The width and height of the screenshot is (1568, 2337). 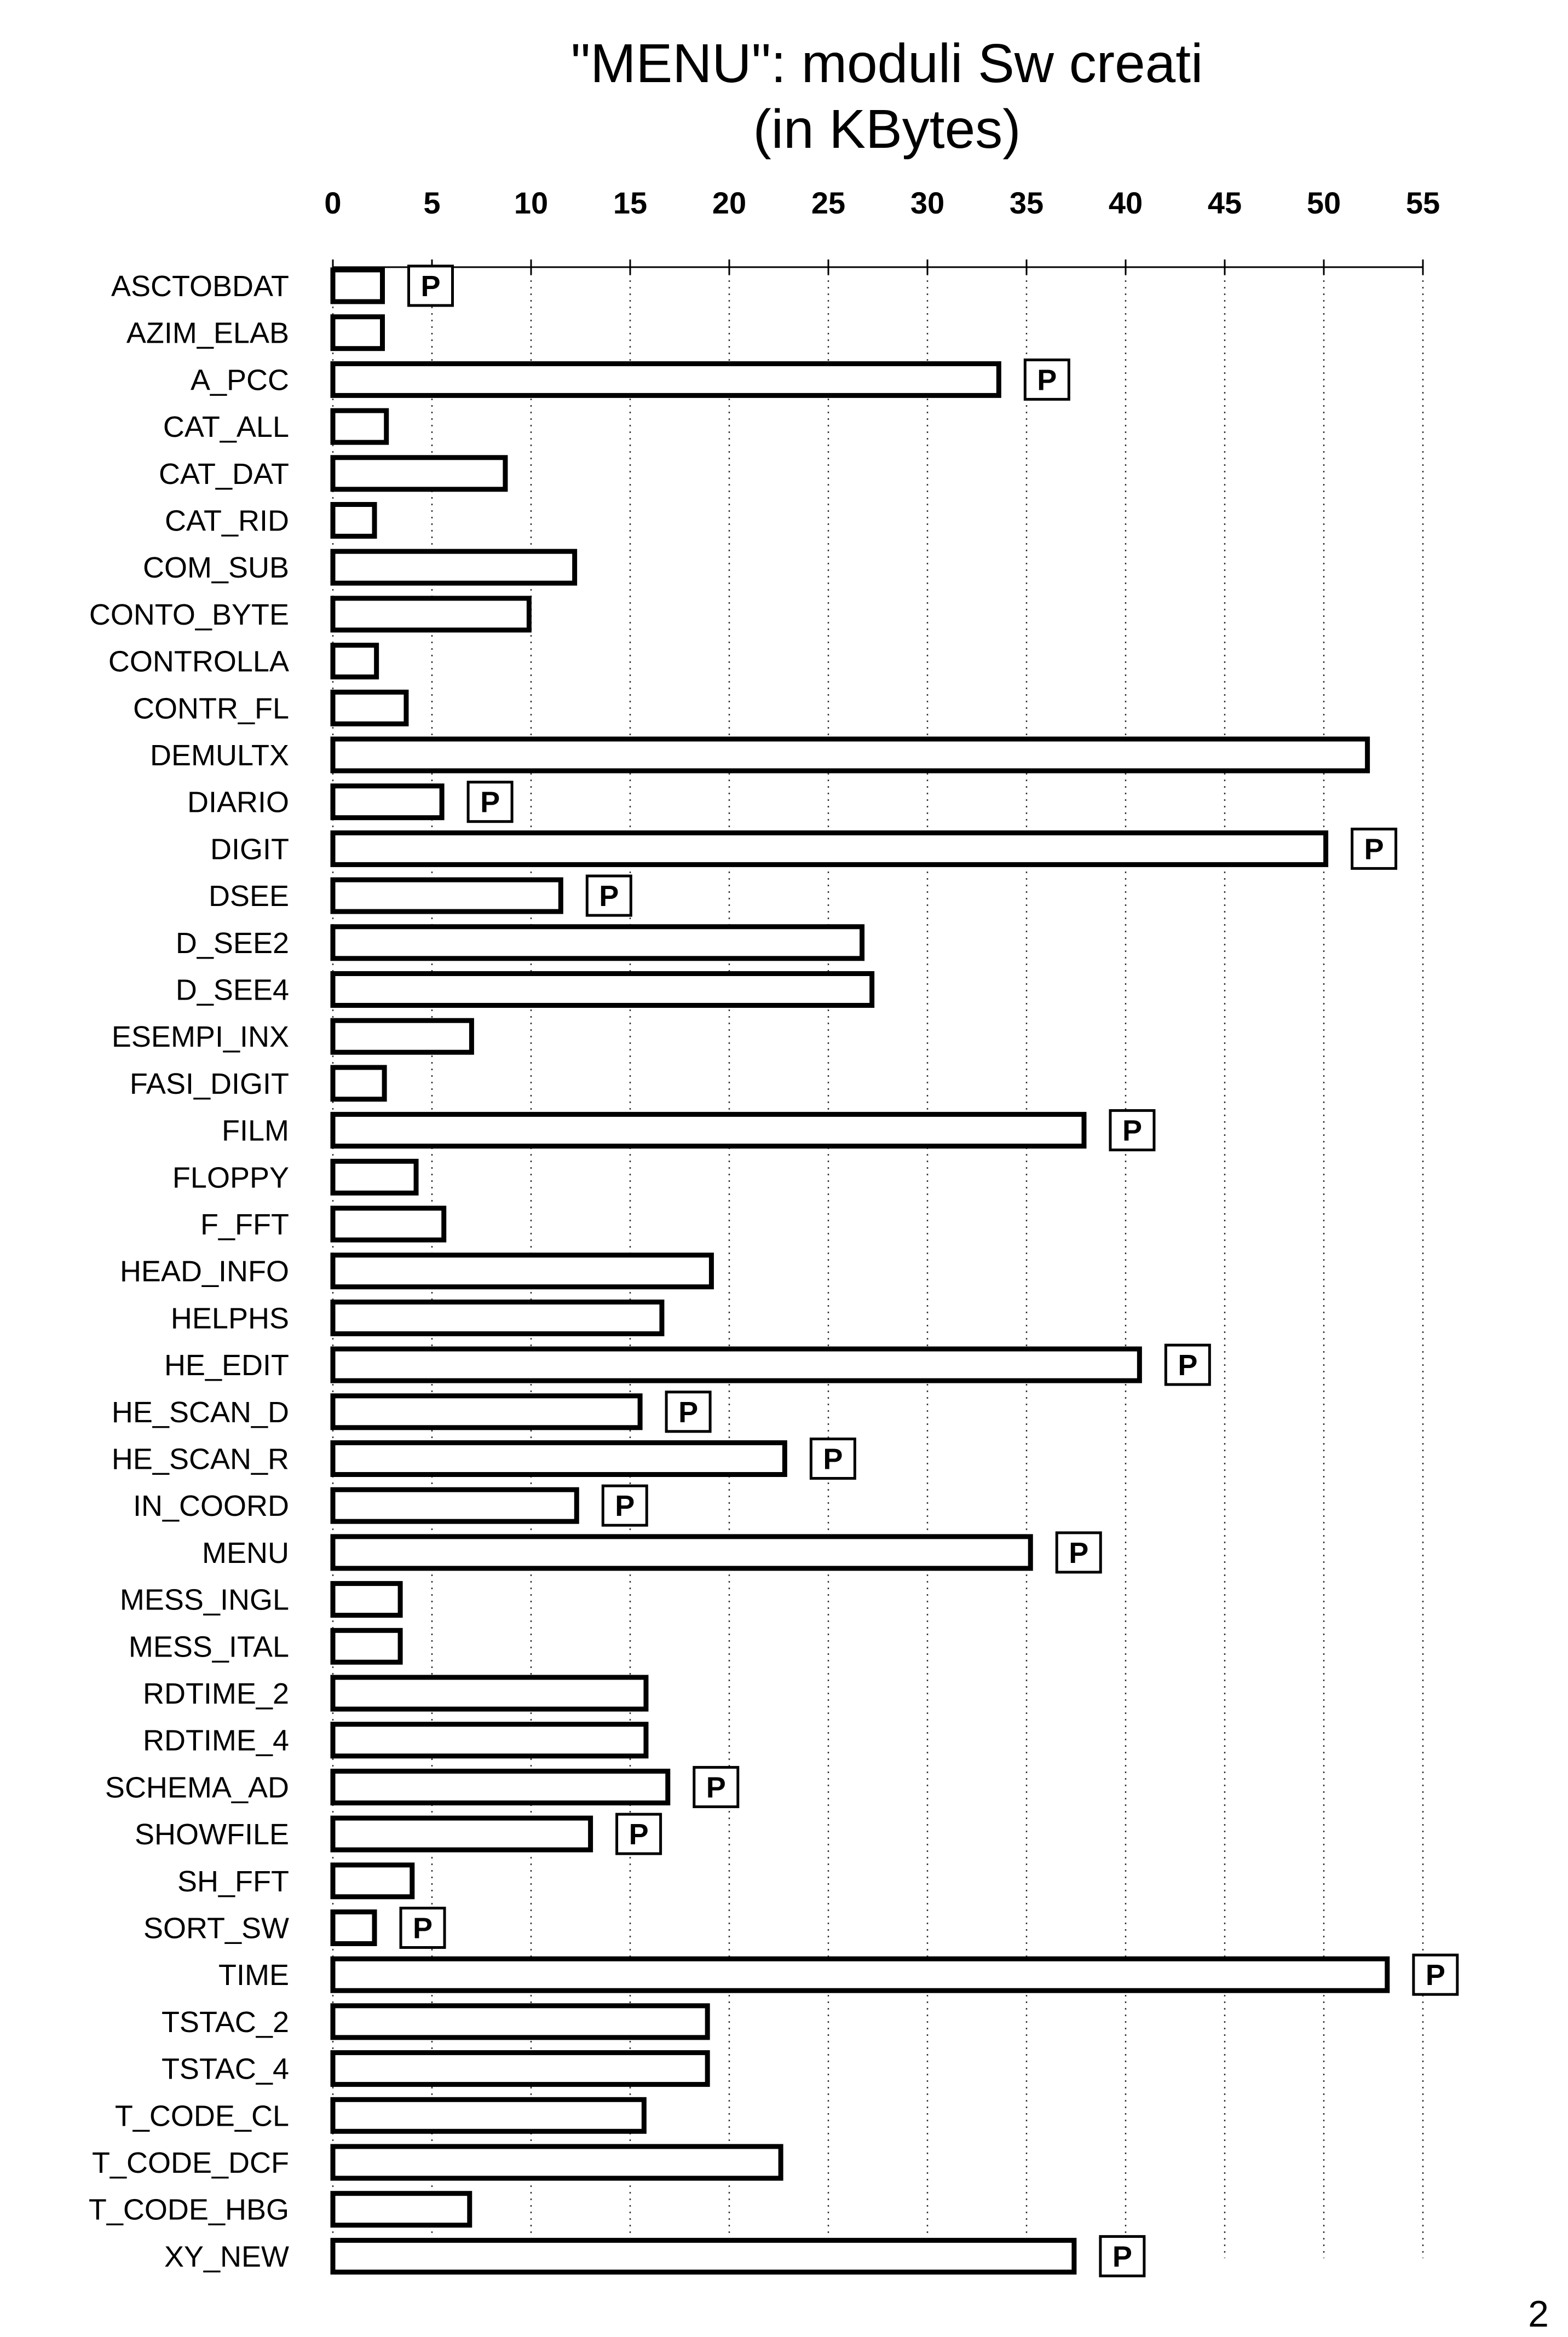 What do you see at coordinates (531, 203) in the screenshot?
I see `x-tick-label: 10` at bounding box center [531, 203].